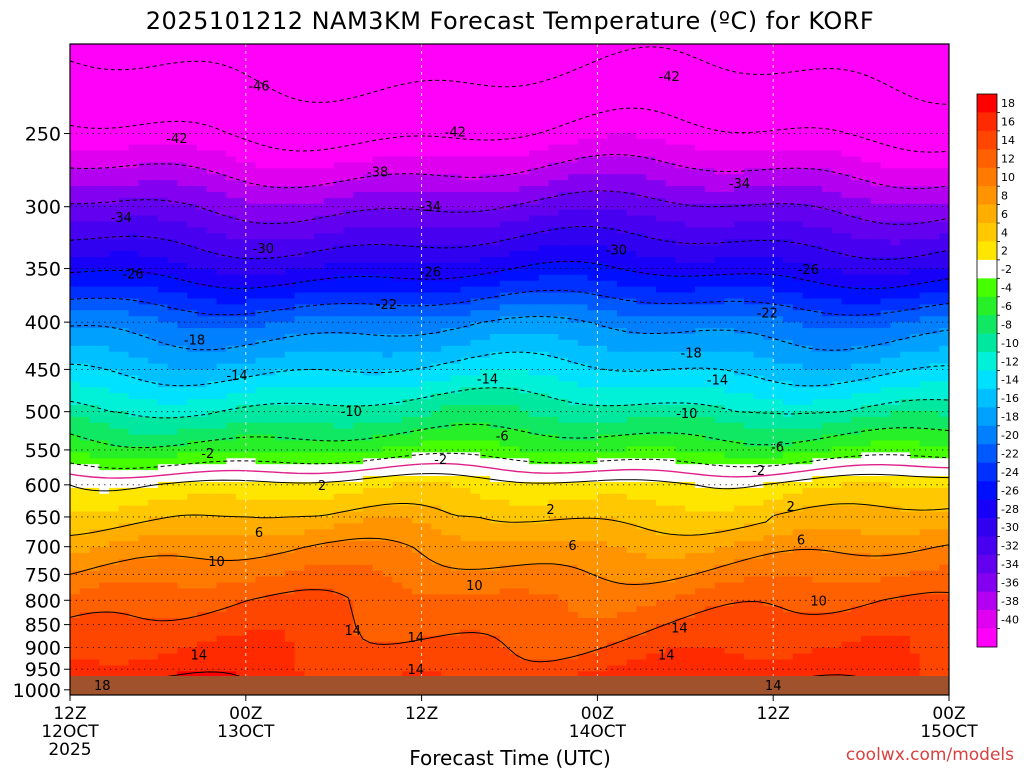 Image resolution: width=1024 pixels, height=768 pixels. Describe the element at coordinates (739, 184) in the screenshot. I see `contour-label: -34` at that location.